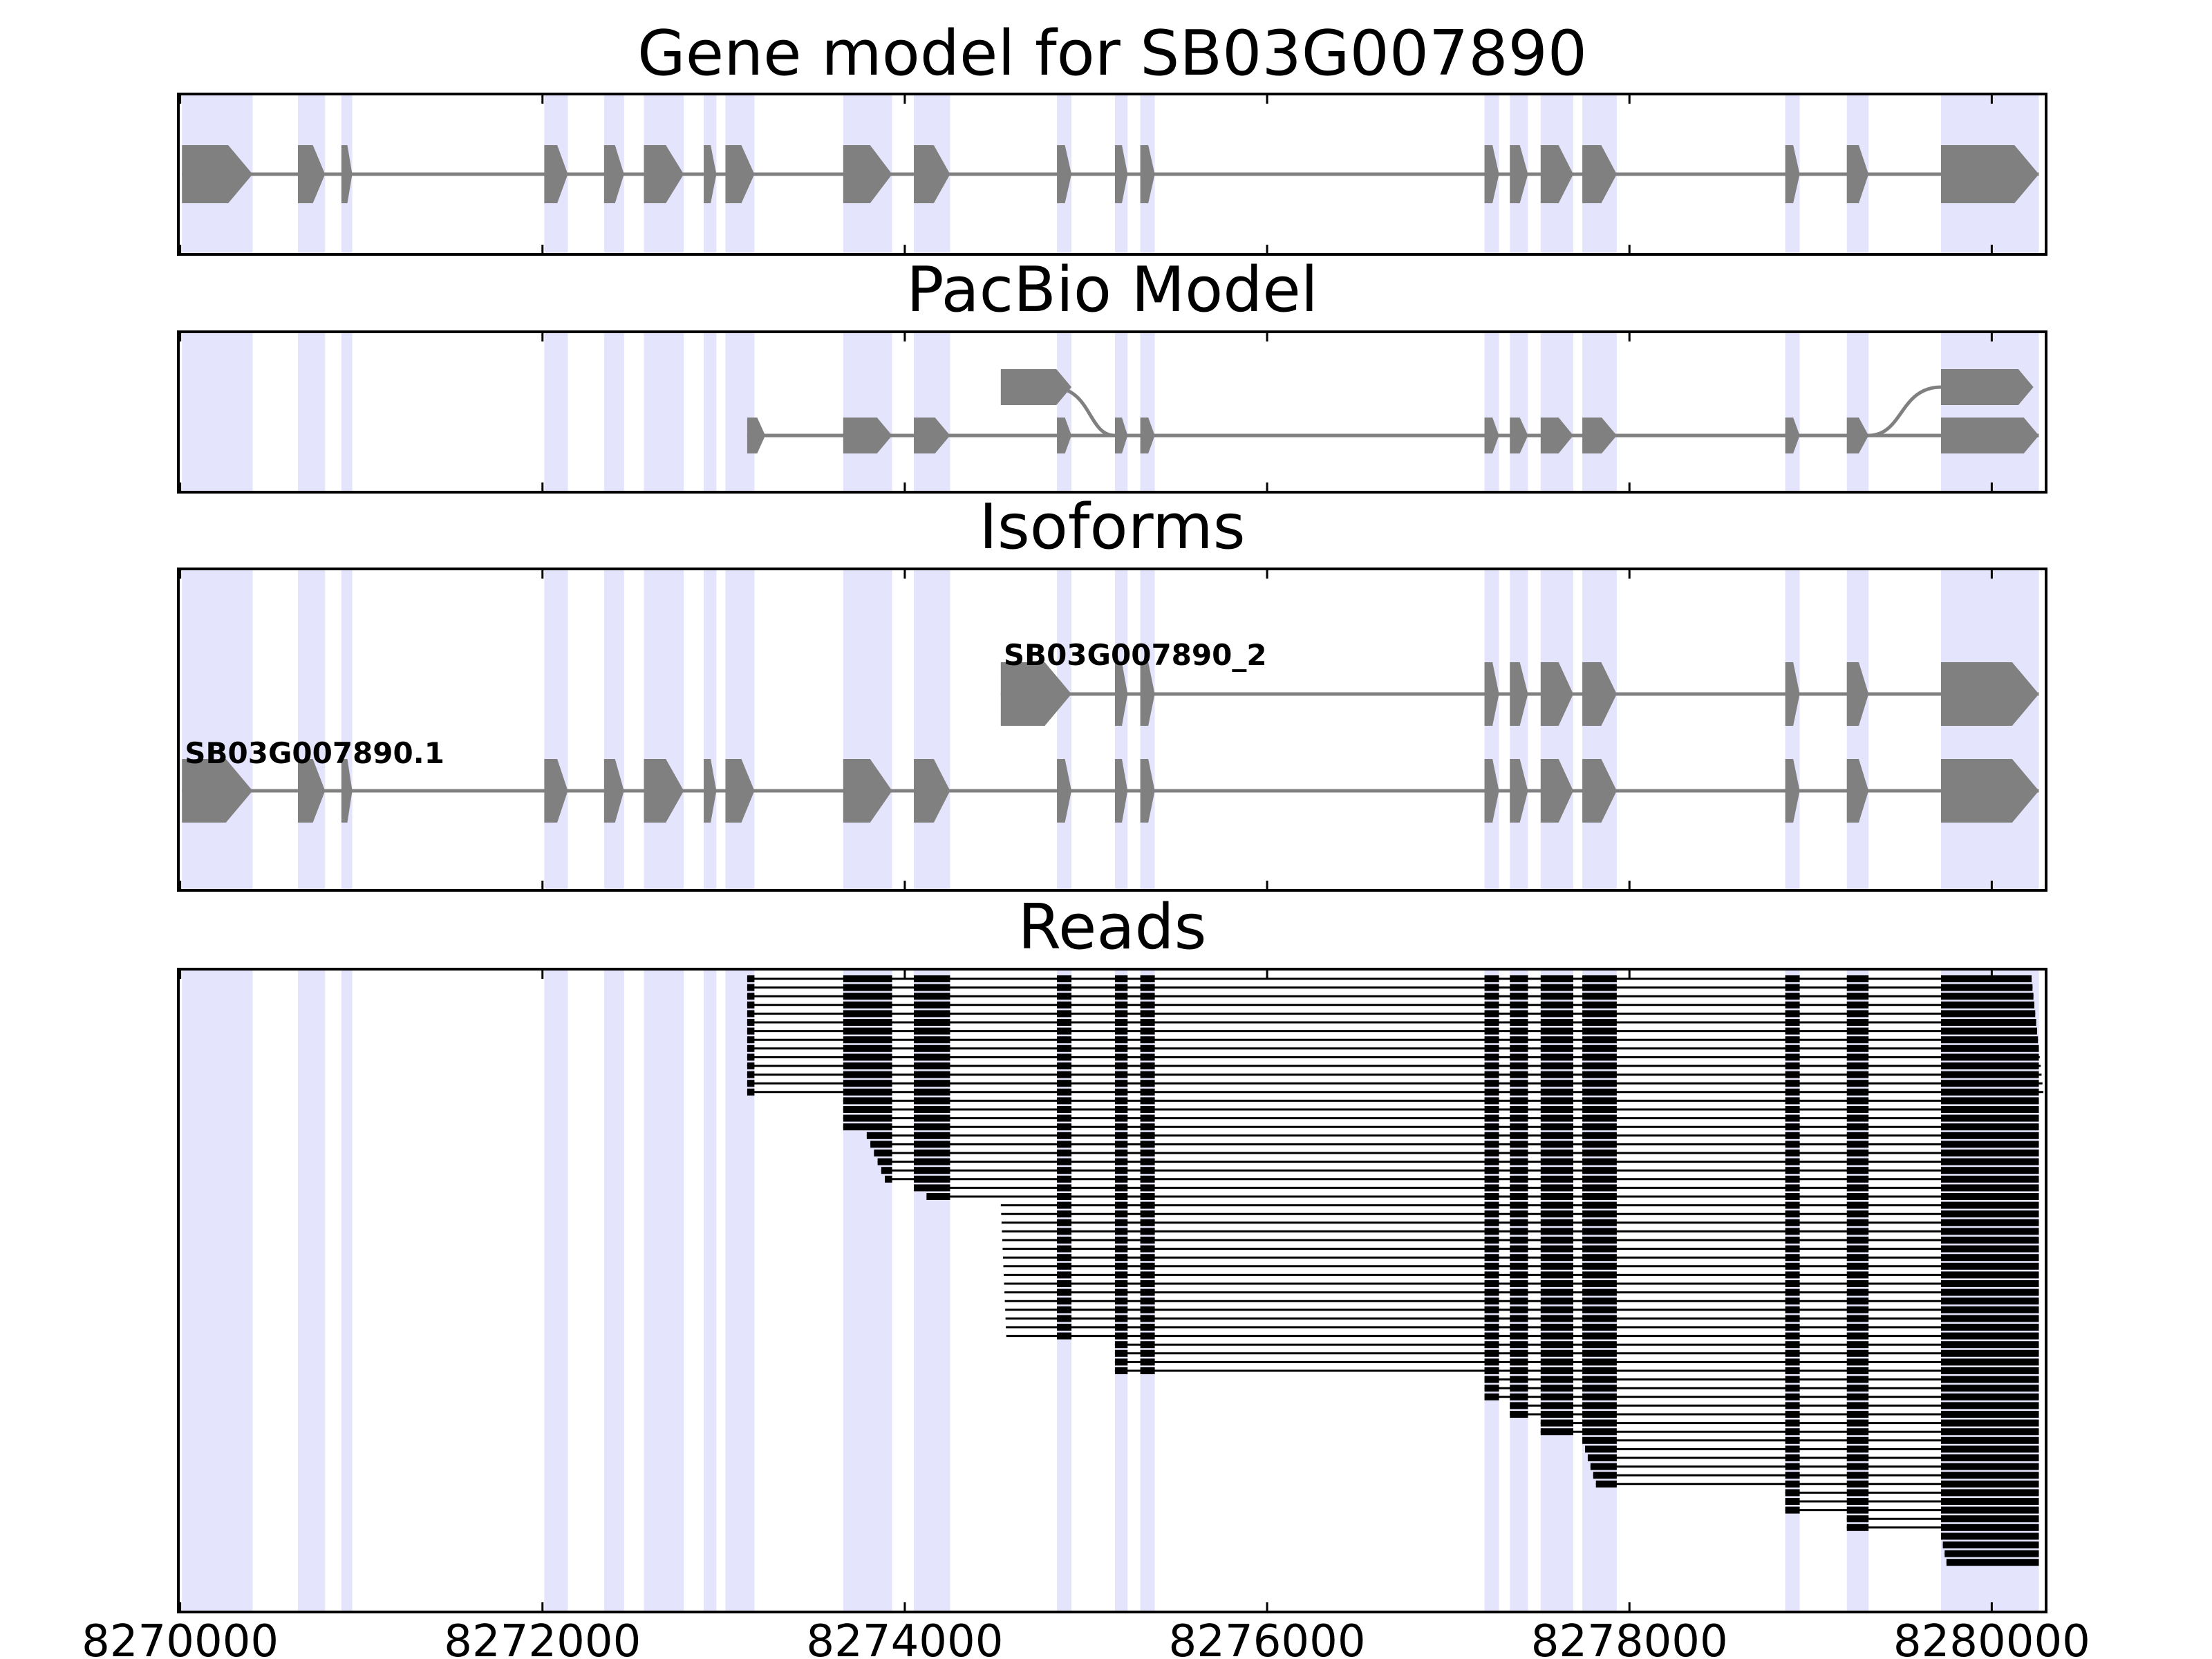 The width and height of the screenshot is (2212, 1659). Describe the element at coordinates (180, 1638) in the screenshot. I see `x-tick-label: 8270000` at that location.